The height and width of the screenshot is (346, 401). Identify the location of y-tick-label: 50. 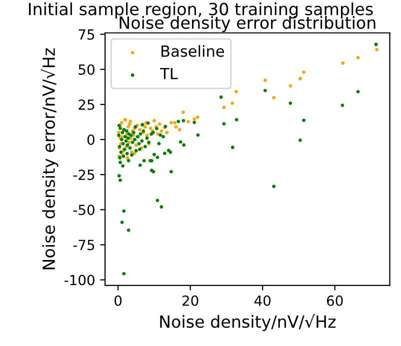
(86, 69).